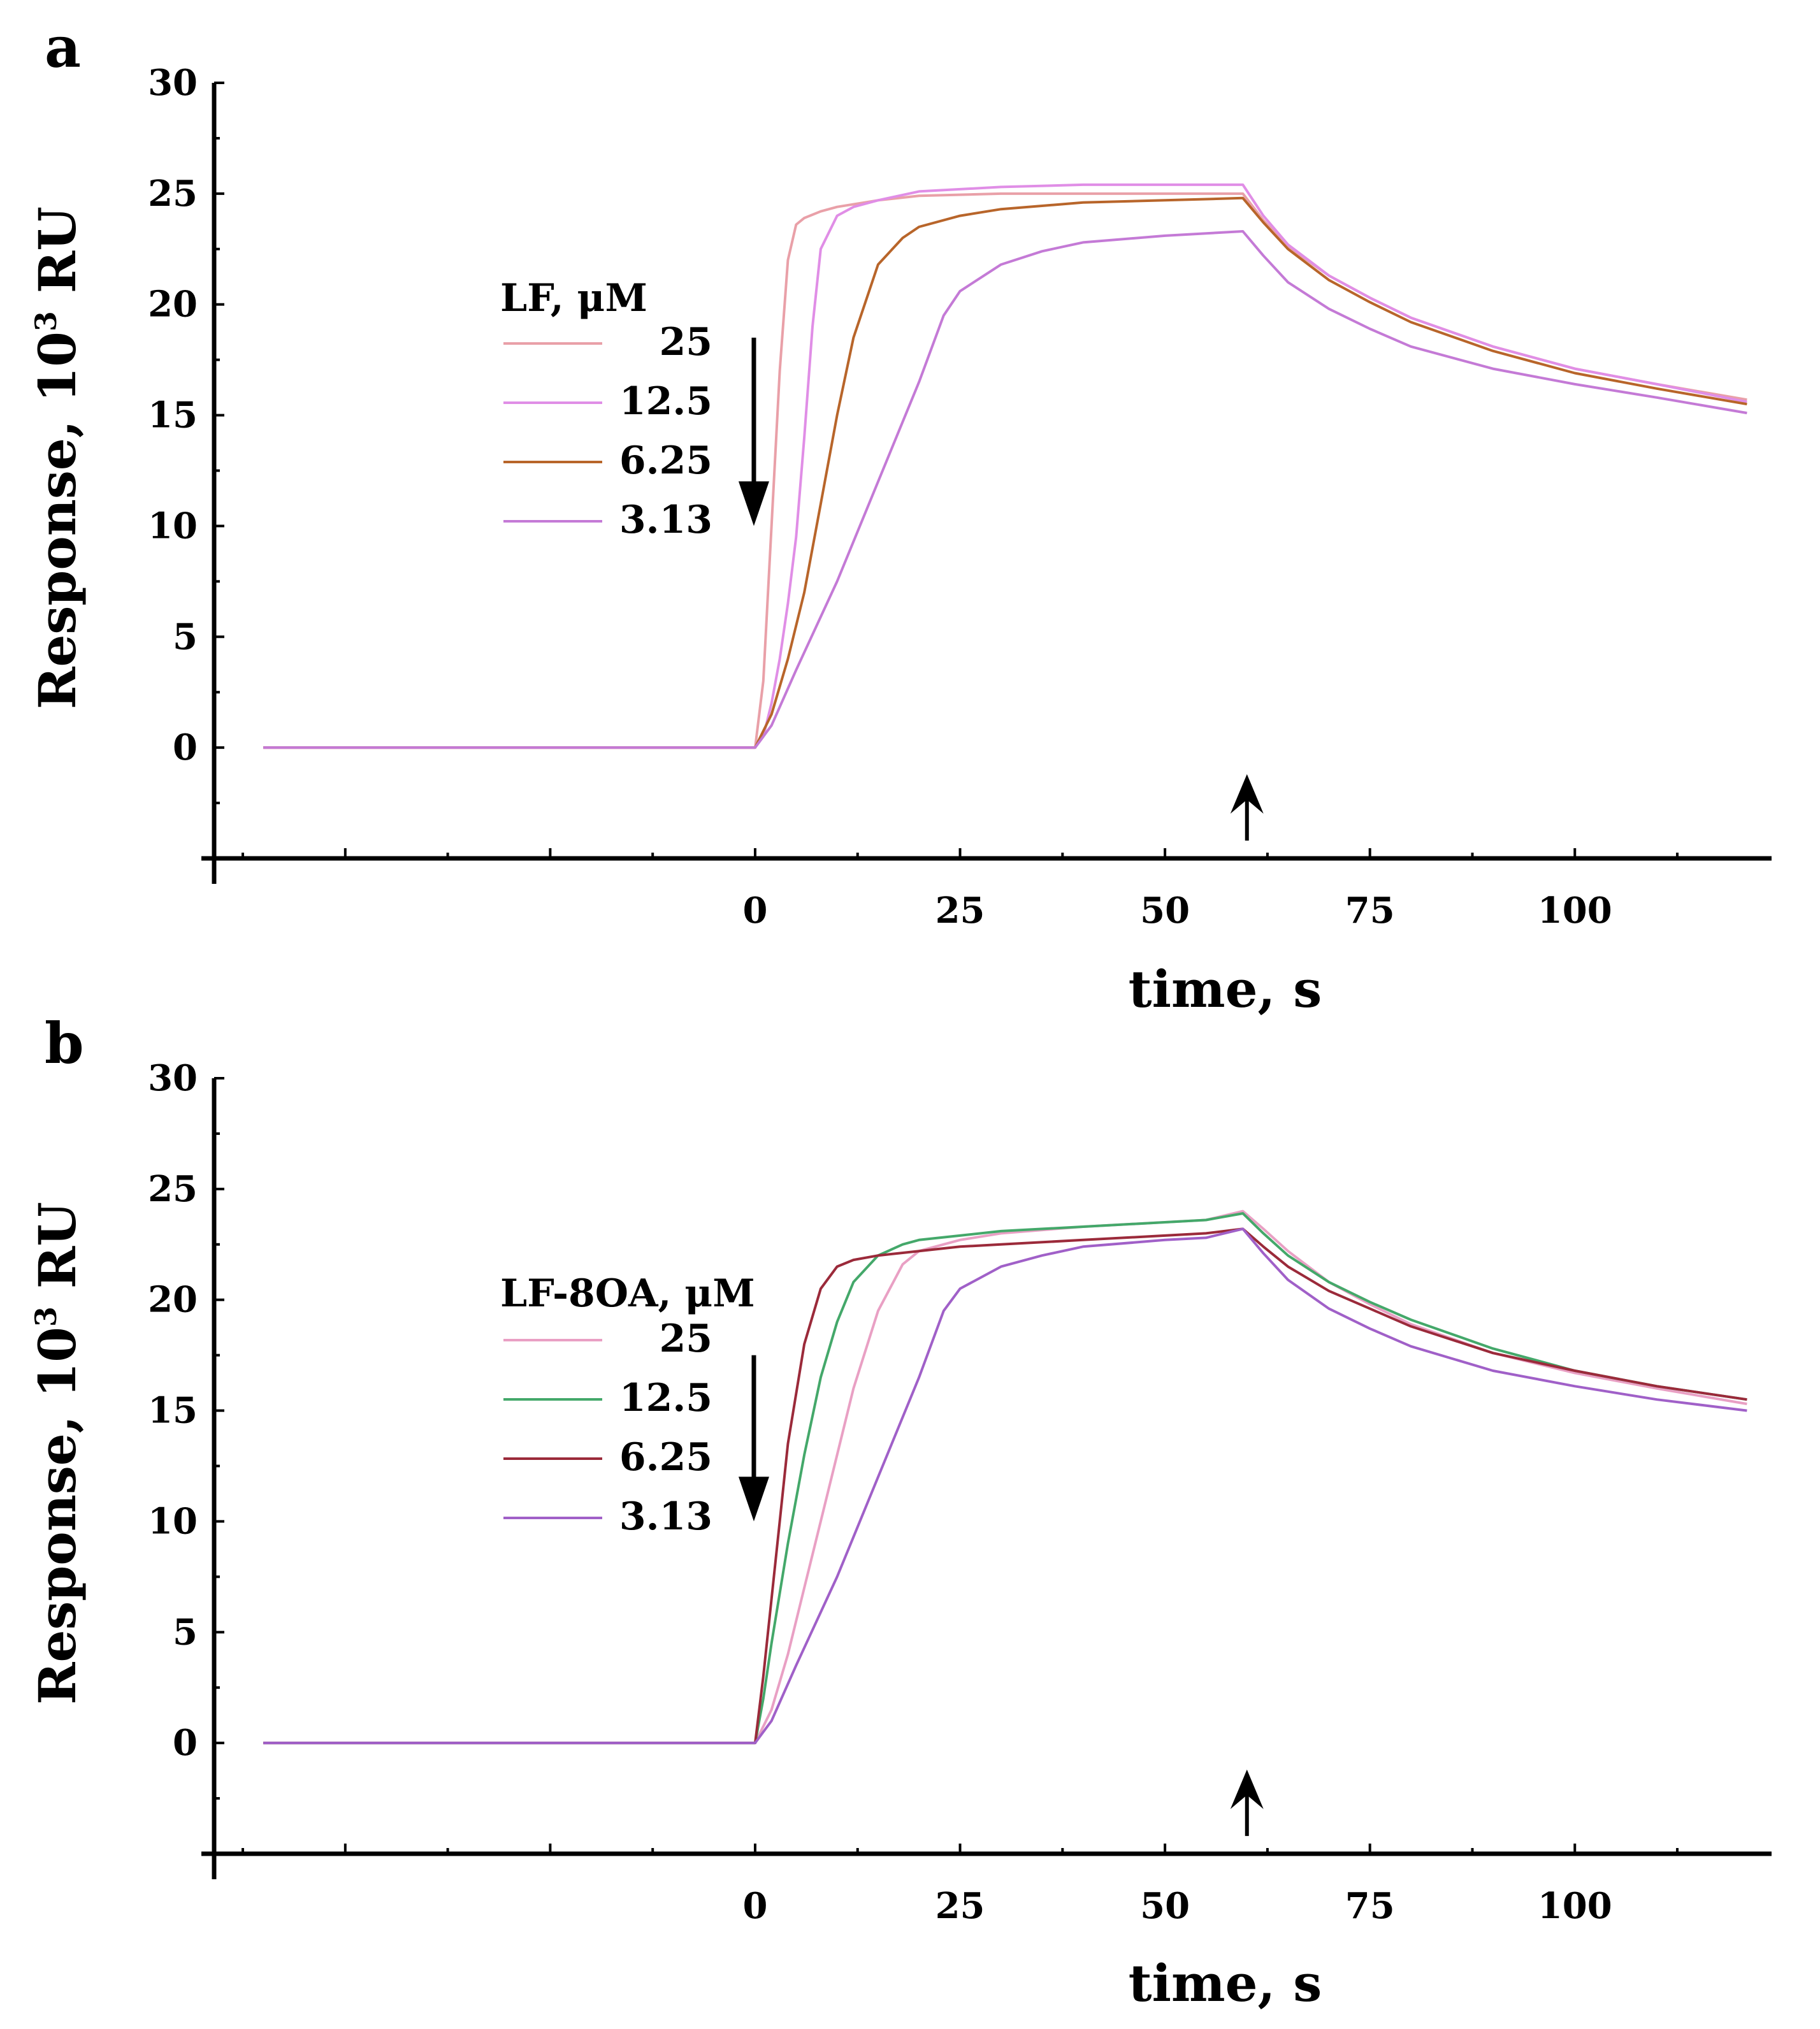  Describe the element at coordinates (627, 1293) in the screenshot. I see `legend-title: LF-8OA, μM` at that location.